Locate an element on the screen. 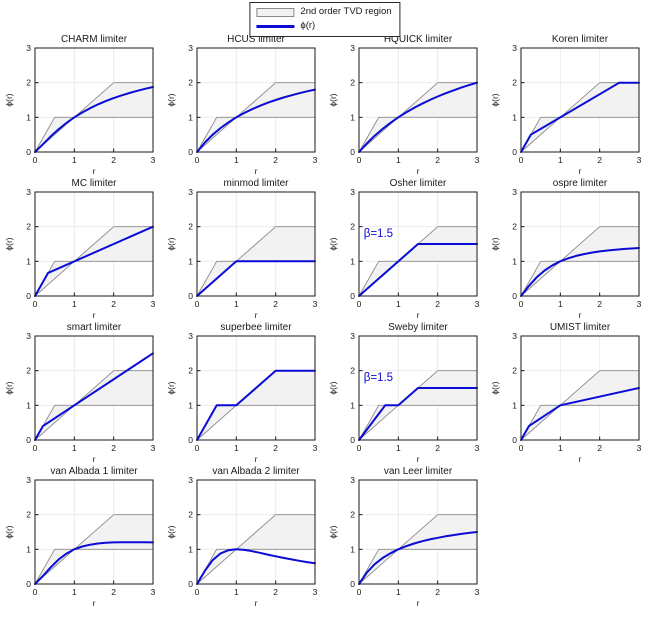 The width and height of the screenshot is (650, 621). subplot-umist-limiter: 0 1 2 3 0 1 2 3 UMIST limiter r ϕ(r) is located at coordinates (568, 391).